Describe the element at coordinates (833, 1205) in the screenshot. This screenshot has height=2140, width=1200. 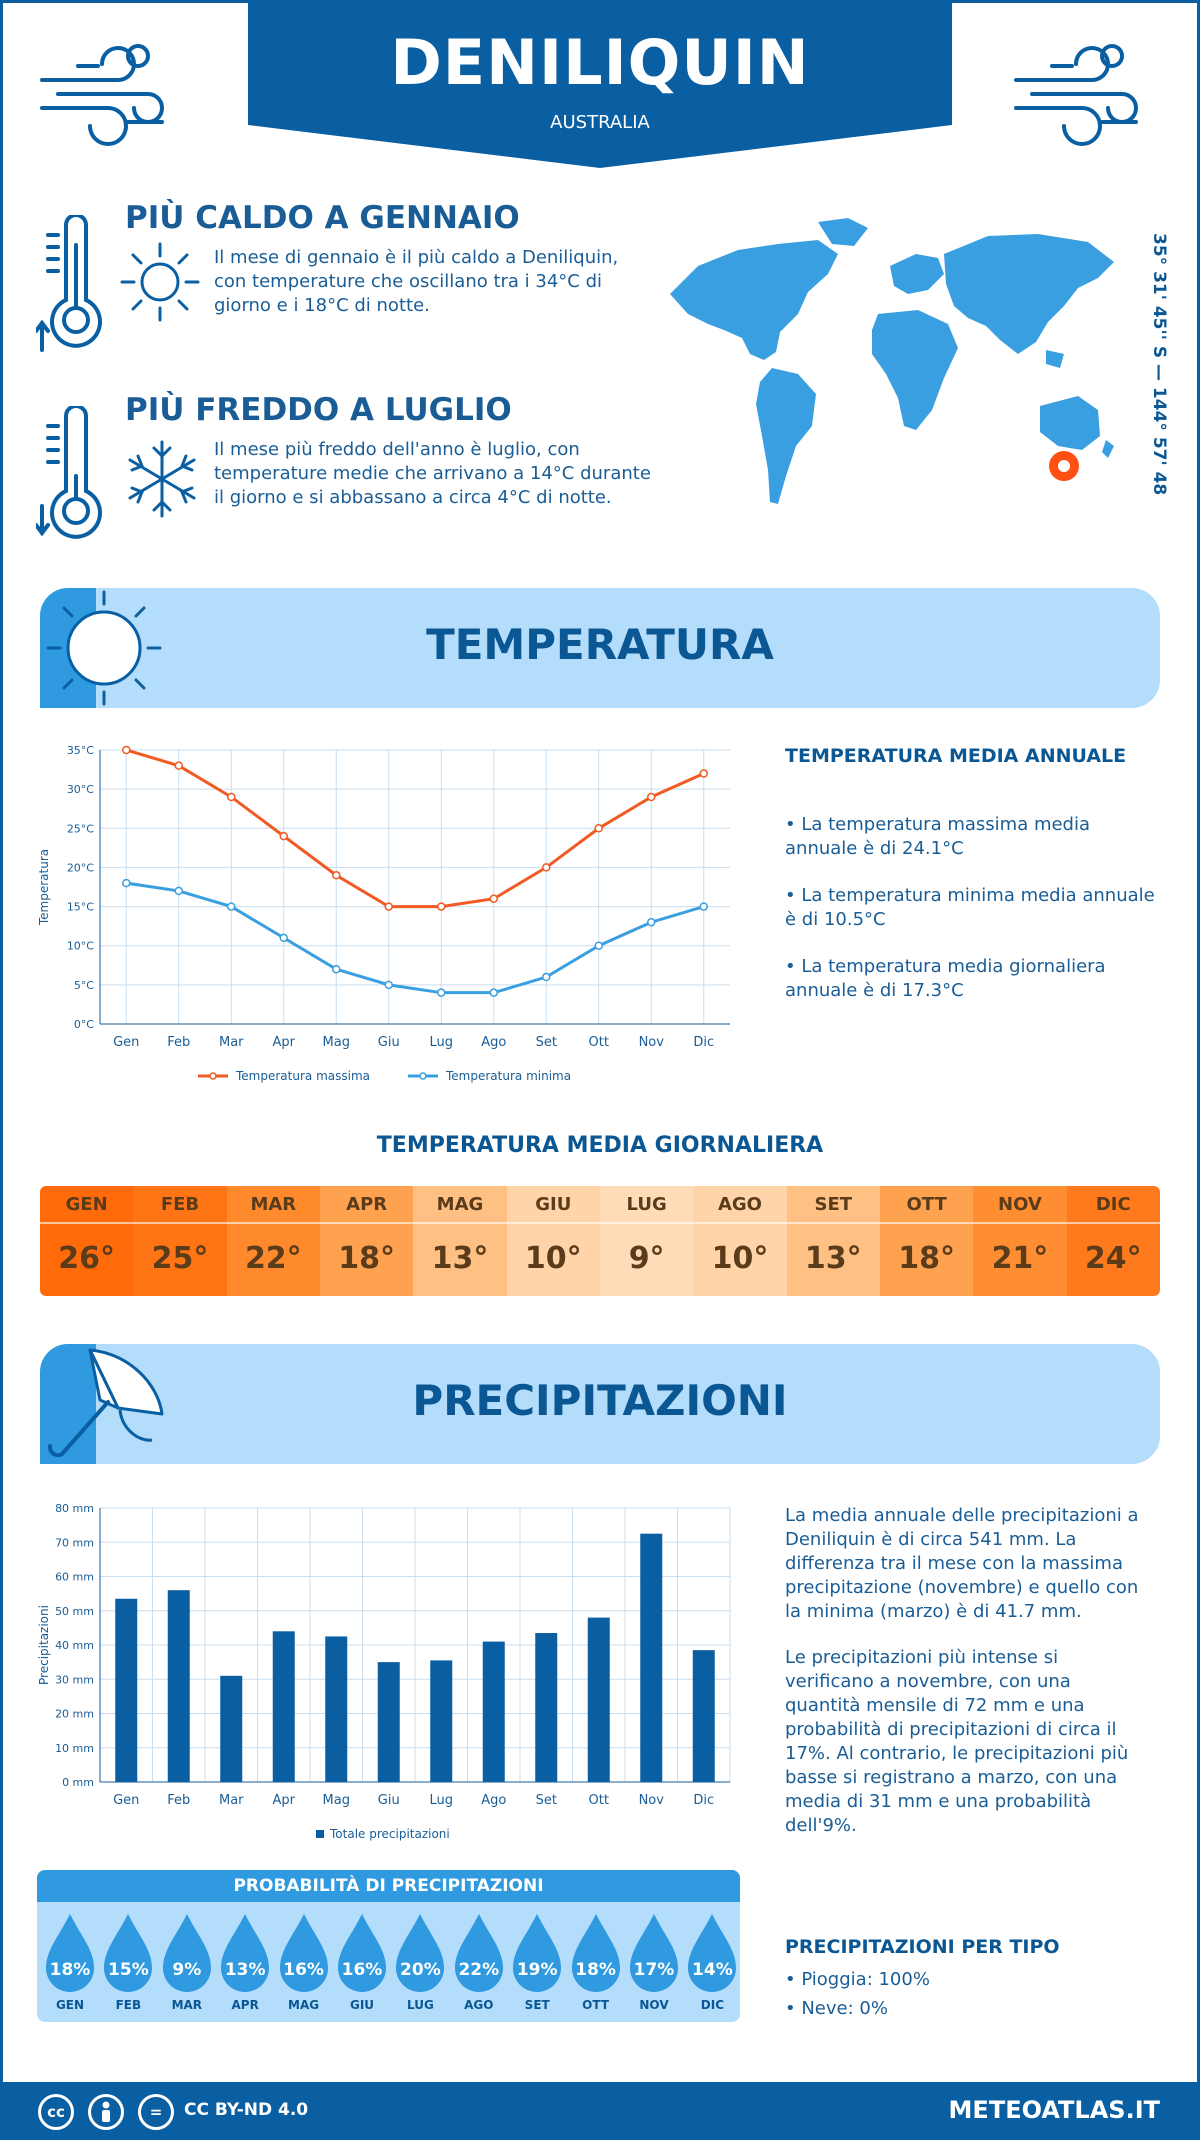
I see `daily-month-label: SET` at that location.